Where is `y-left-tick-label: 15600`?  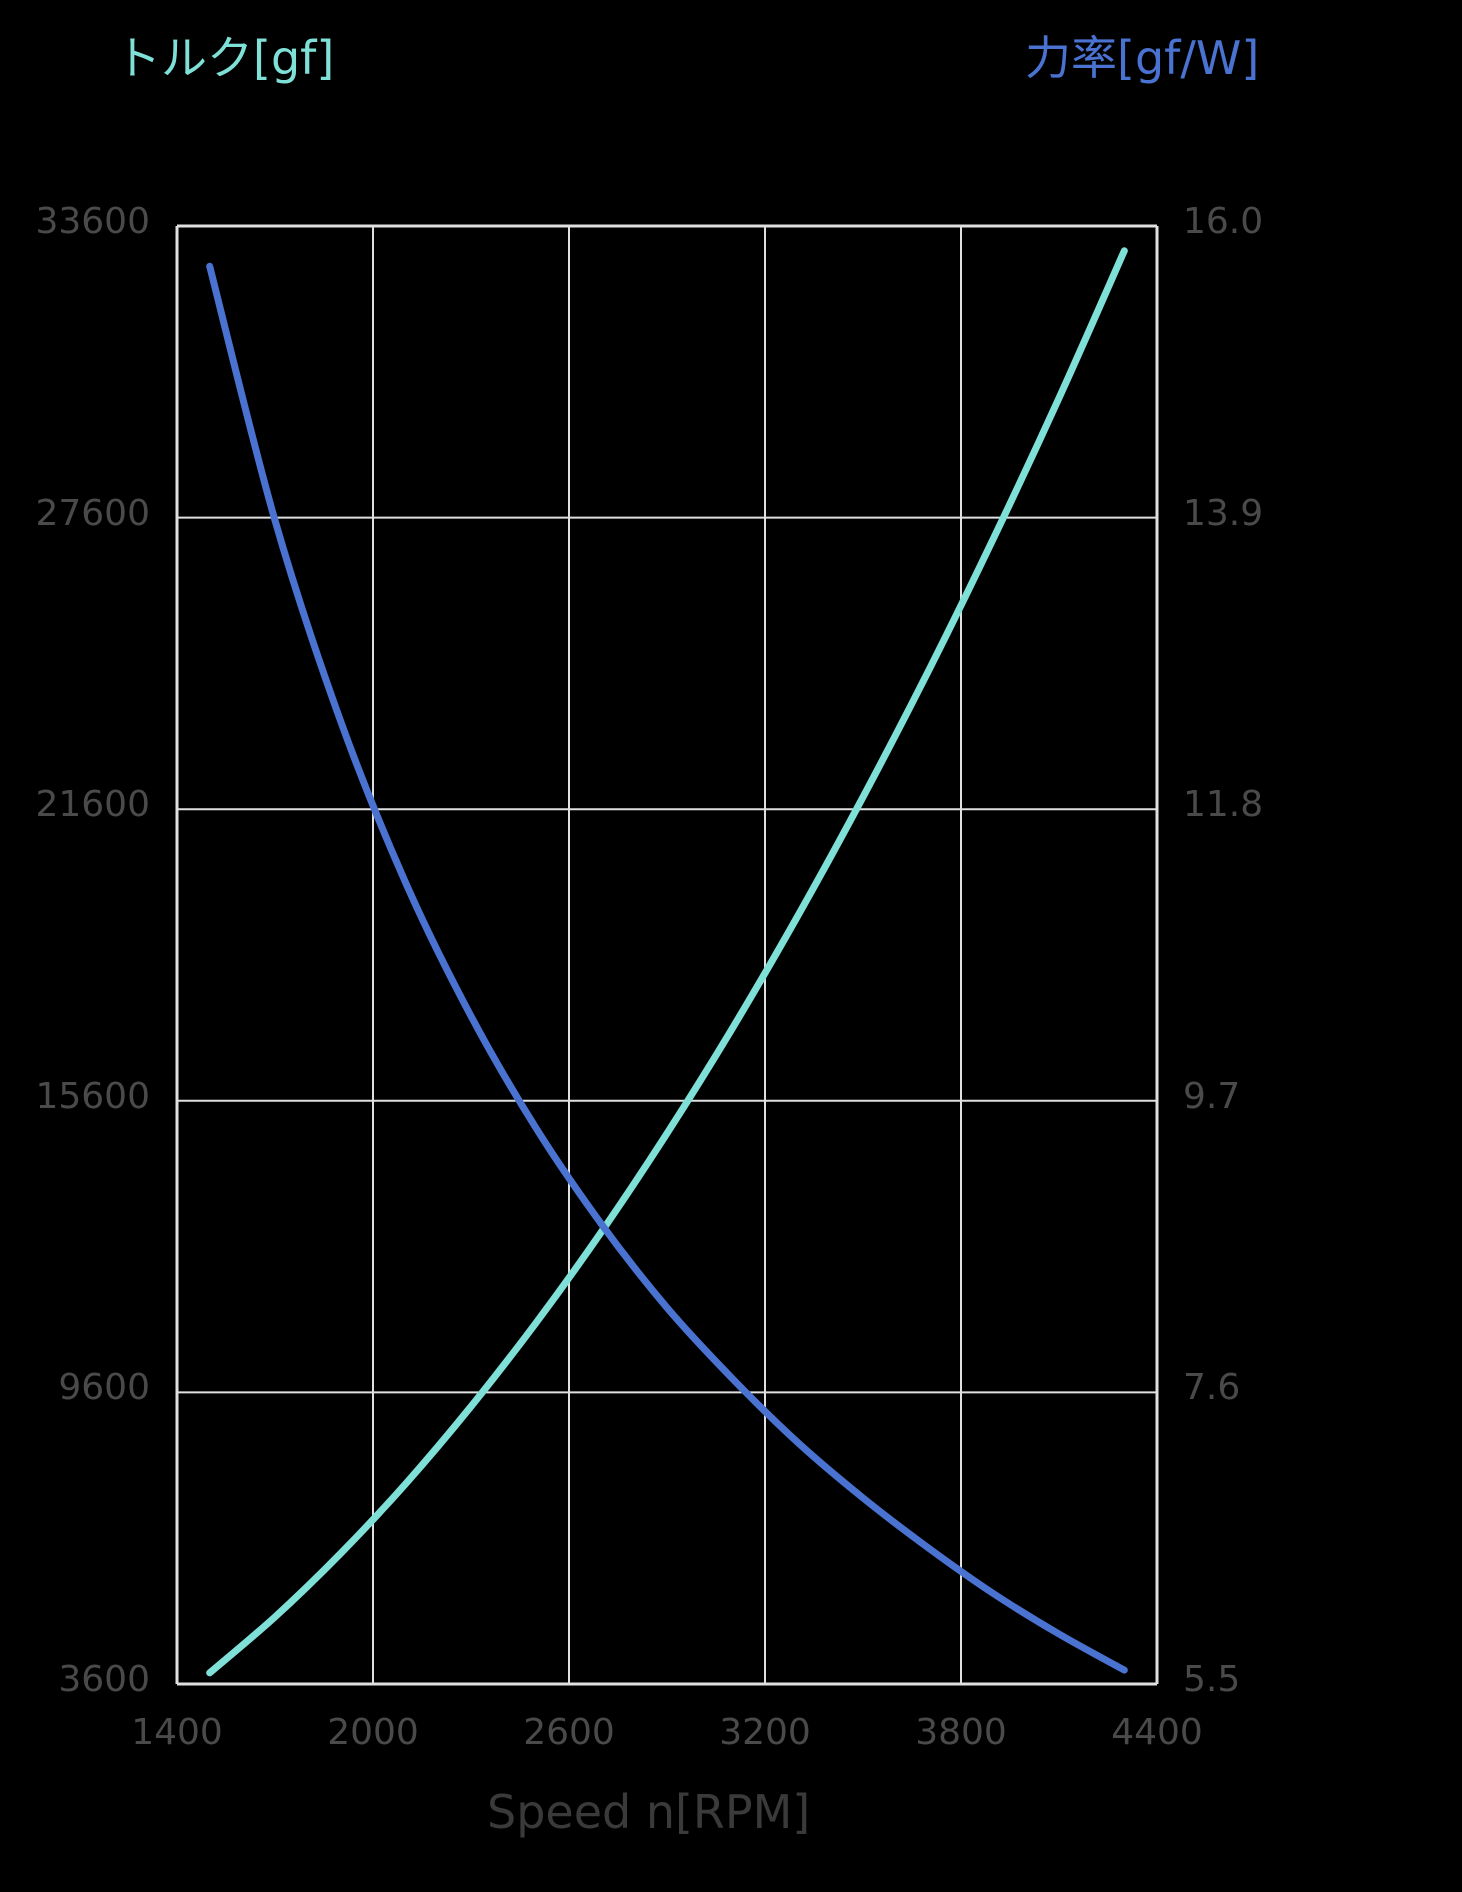
y-left-tick-label: 15600 is located at coordinates (92, 1096).